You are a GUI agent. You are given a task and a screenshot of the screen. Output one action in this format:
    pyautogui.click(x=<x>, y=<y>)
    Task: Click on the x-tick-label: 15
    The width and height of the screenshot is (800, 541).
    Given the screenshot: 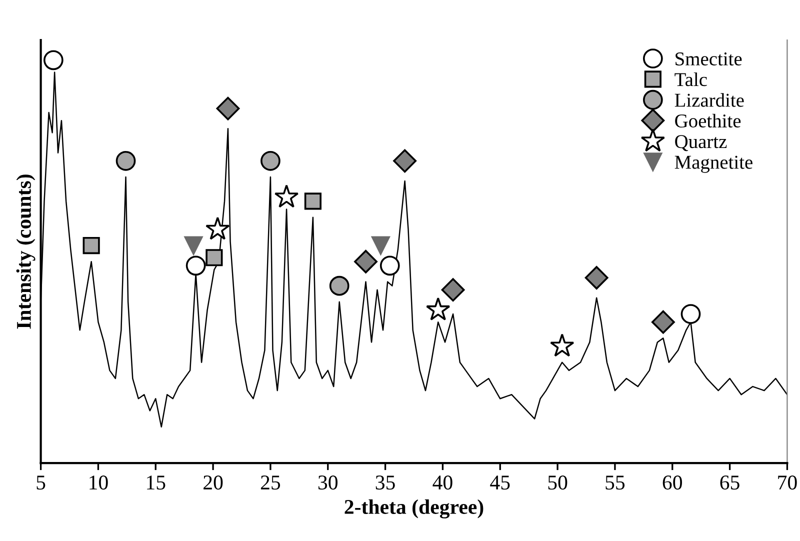 What is the action you would take?
    pyautogui.click(x=156, y=483)
    